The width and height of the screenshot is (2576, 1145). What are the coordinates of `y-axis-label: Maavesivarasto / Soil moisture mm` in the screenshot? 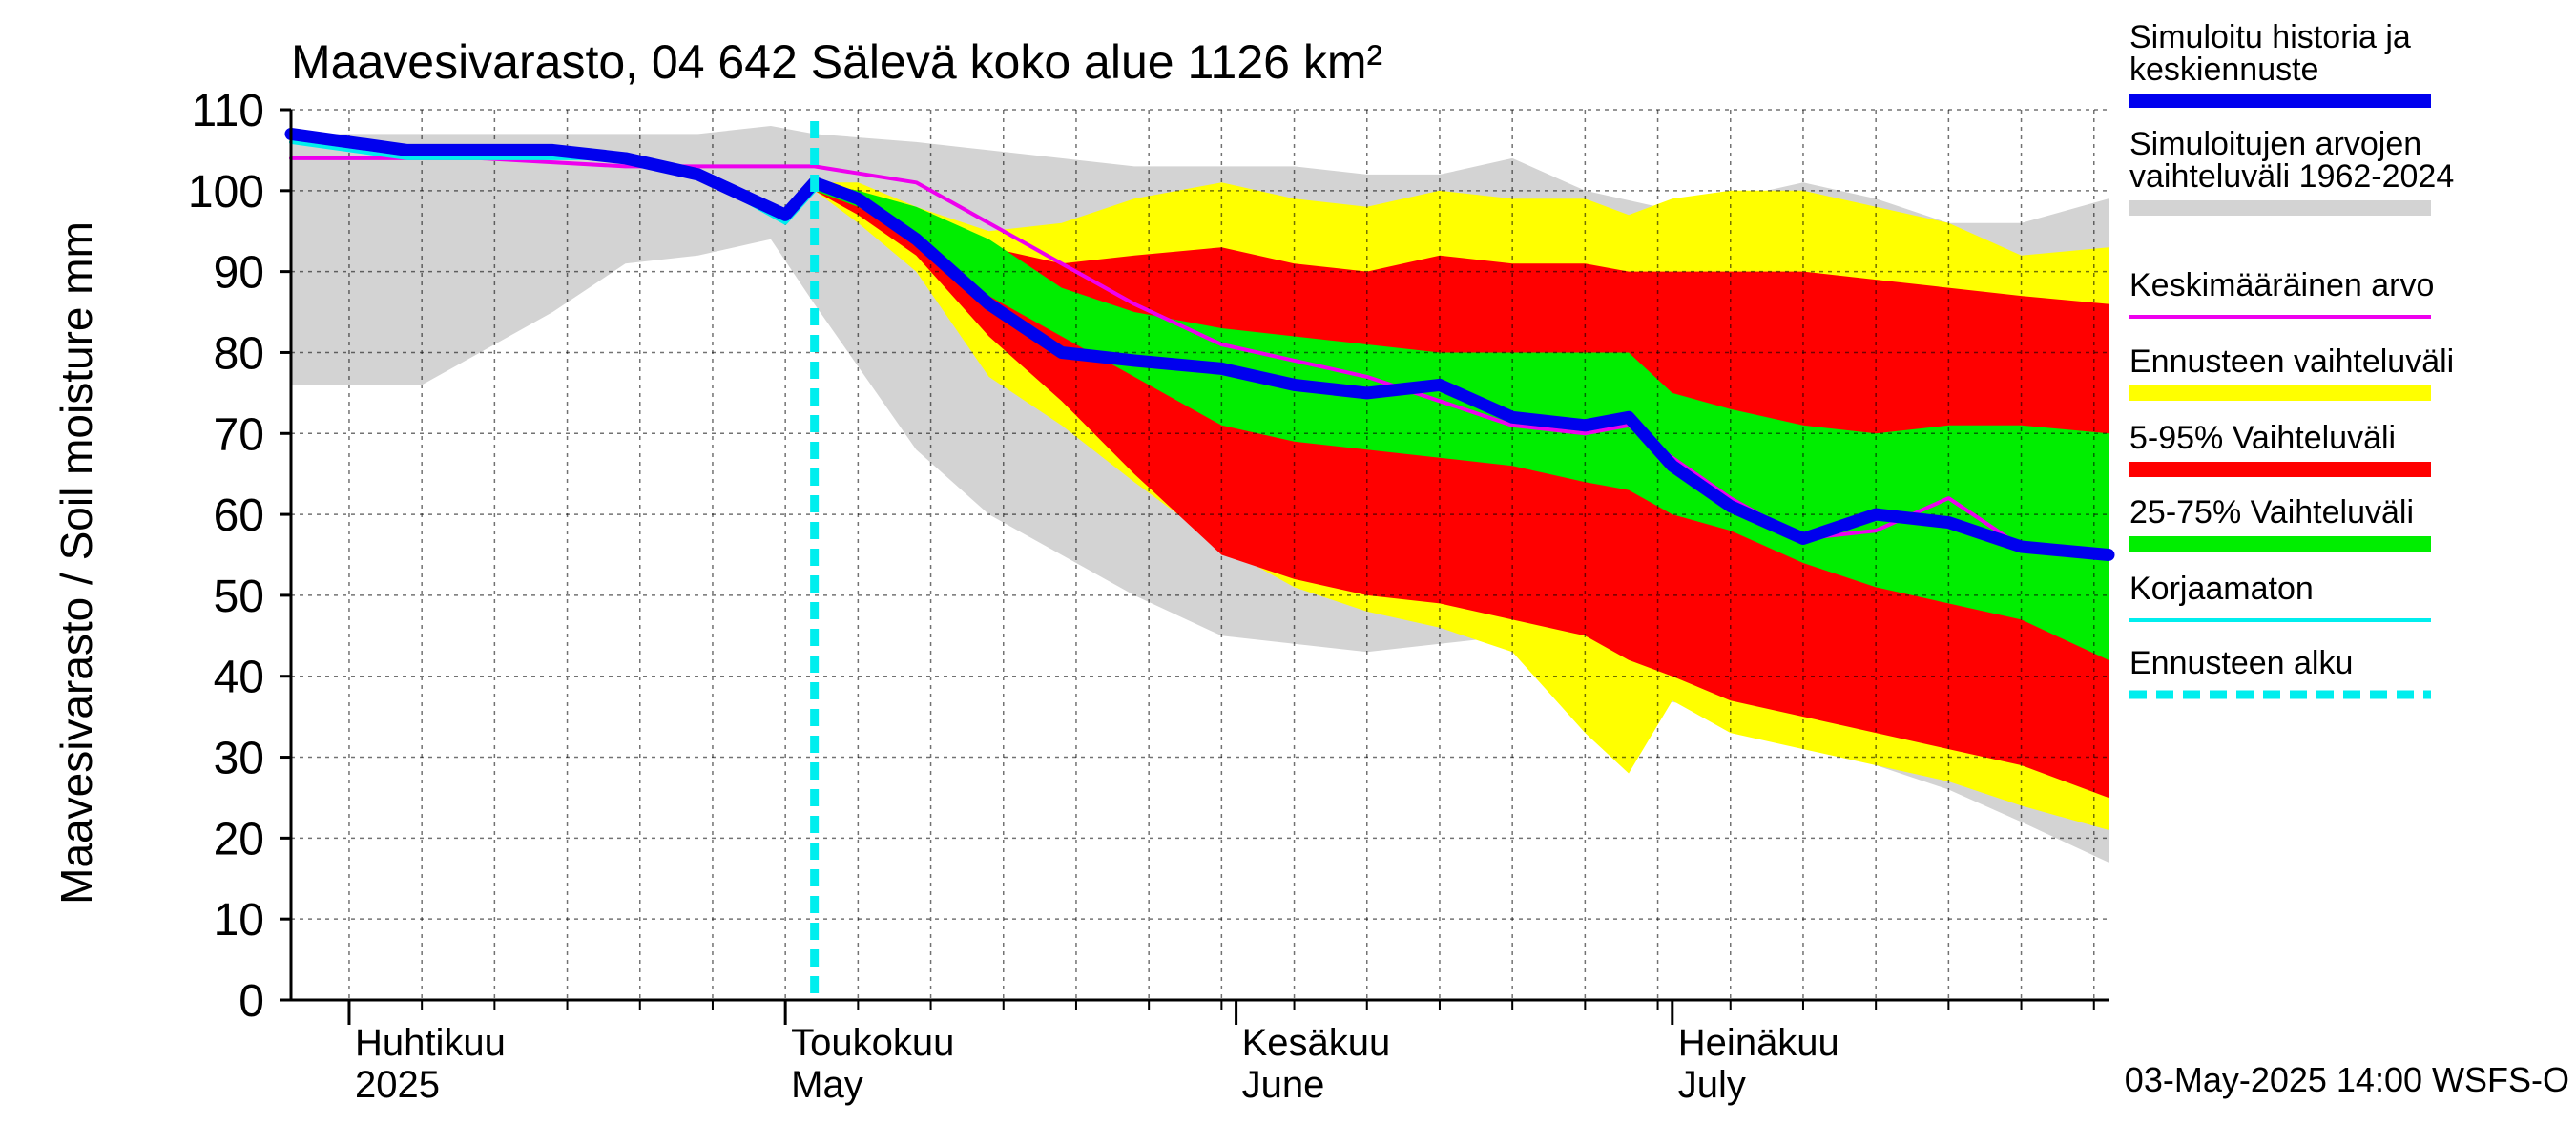 It's located at (76, 563).